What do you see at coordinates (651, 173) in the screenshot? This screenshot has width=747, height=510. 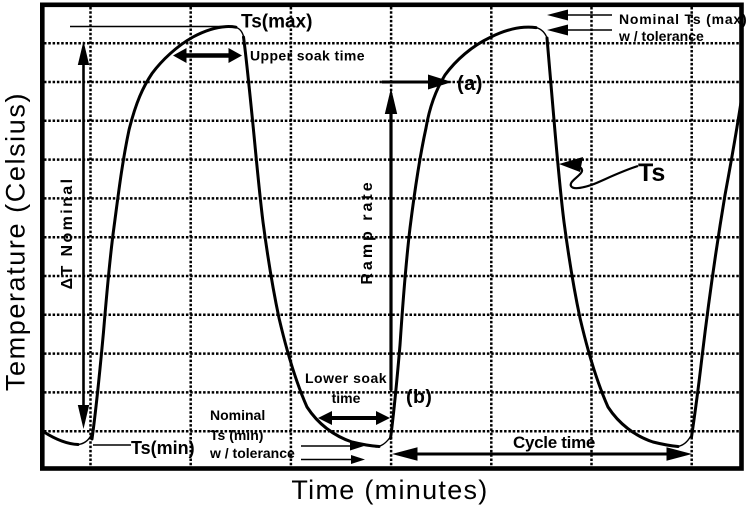 I see `svg-text: Ts` at bounding box center [651, 173].